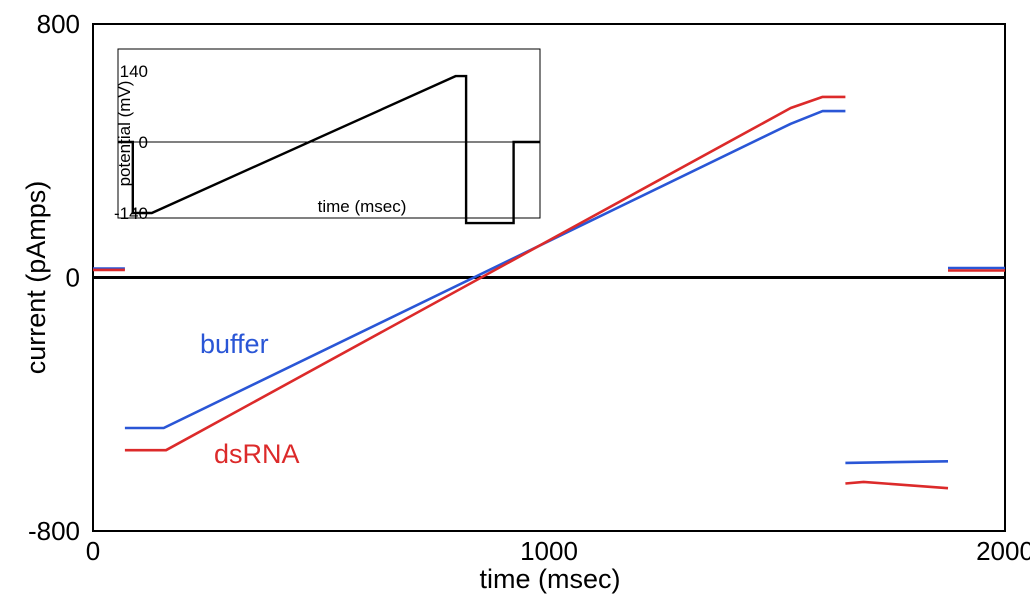 Image resolution: width=1030 pixels, height=606 pixels. What do you see at coordinates (257, 454) in the screenshot?
I see `series-label-dsrna: dsRNA` at bounding box center [257, 454].